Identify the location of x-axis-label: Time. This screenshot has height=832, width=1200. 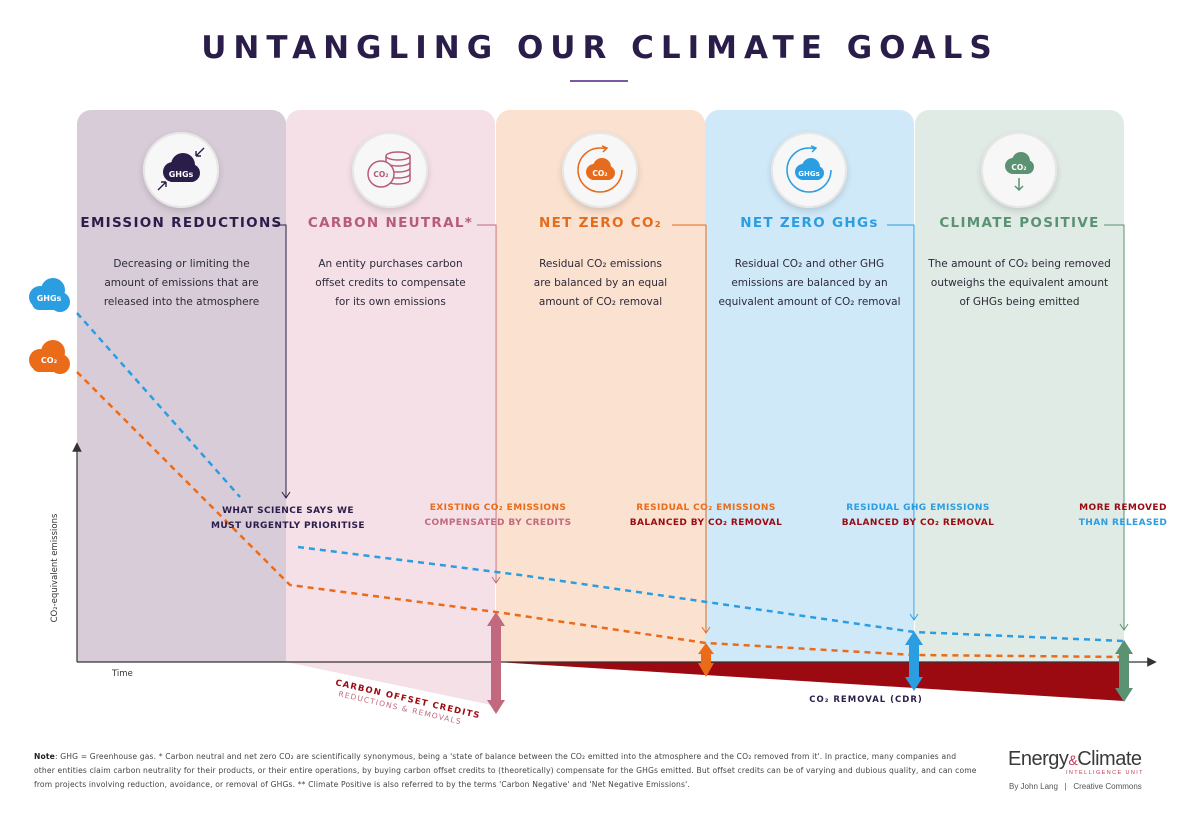
(122, 674).